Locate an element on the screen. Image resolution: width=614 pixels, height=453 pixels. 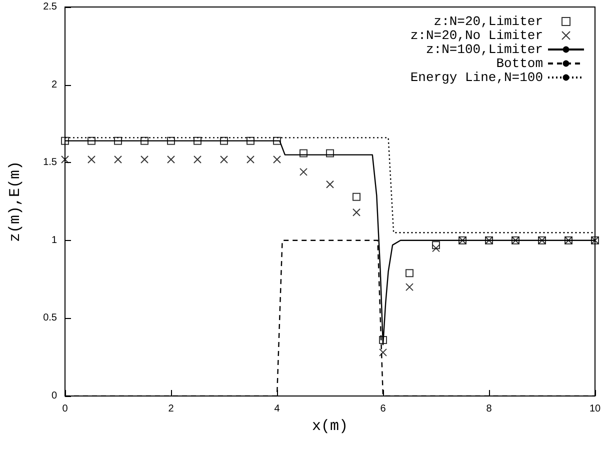
x-axis-title: x(m) is located at coordinates (330, 426).